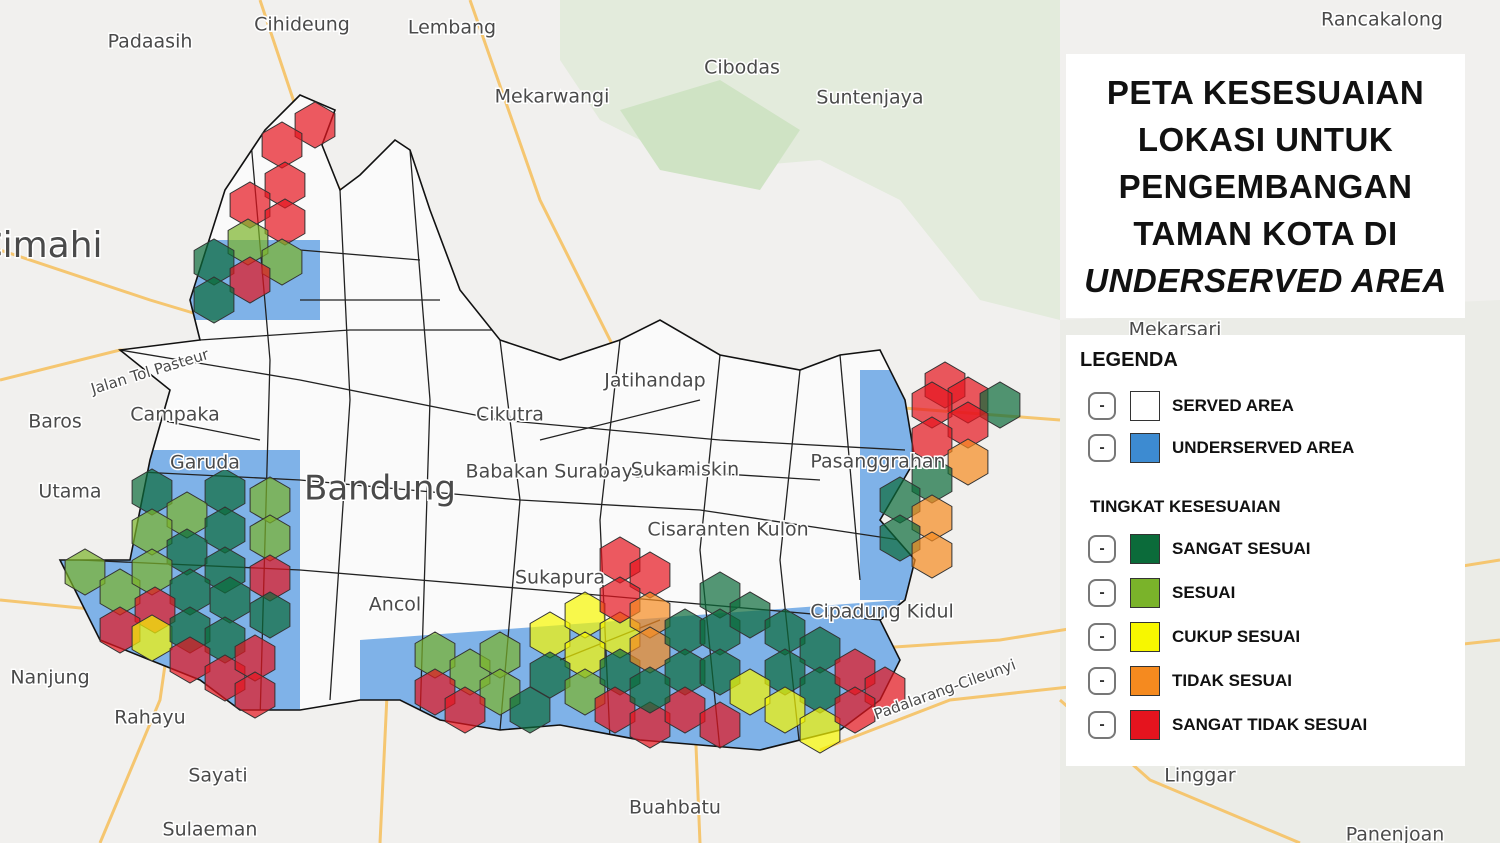 Image resolution: width=1500 pixels, height=843 pixels. What do you see at coordinates (149, 718) in the screenshot?
I see `place-label: Rahayu` at bounding box center [149, 718].